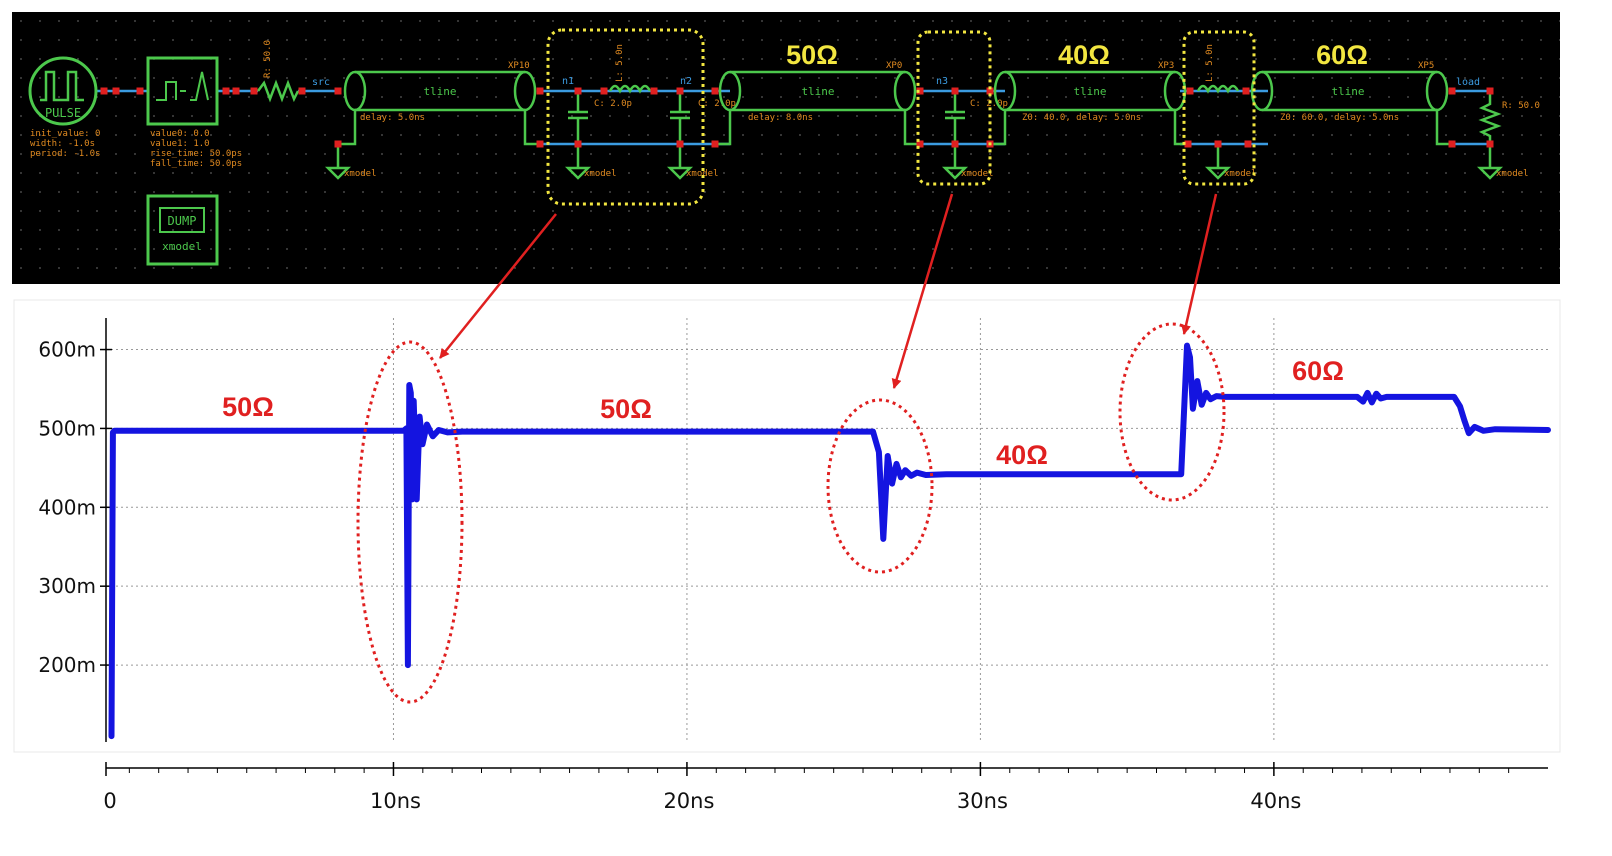 The height and width of the screenshot is (856, 1612). I want to click on wires, so click(793, 117).